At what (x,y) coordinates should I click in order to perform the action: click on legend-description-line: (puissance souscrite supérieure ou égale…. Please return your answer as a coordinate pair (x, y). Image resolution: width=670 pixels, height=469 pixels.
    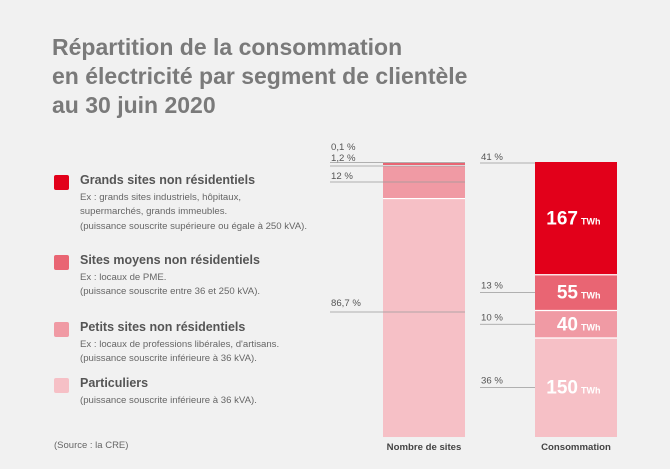
    Looking at the image, I should click on (194, 226).